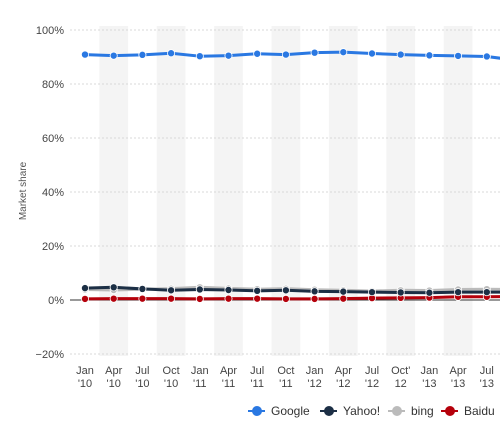 The width and height of the screenshot is (500, 448). Describe the element at coordinates (257, 377) in the screenshot. I see `x-tick-label: Jul '11` at that location.